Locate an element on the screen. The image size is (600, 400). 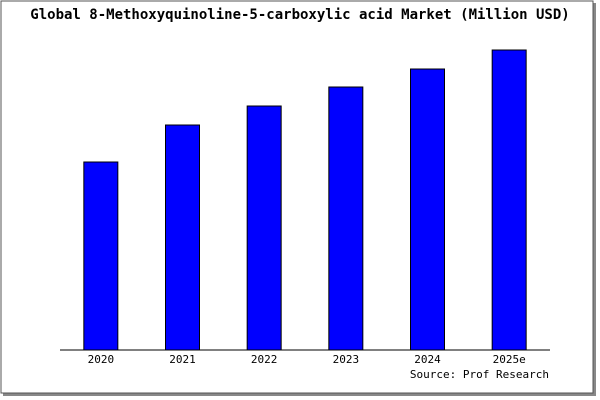
x-tick-label: 2020 is located at coordinates (101, 359).